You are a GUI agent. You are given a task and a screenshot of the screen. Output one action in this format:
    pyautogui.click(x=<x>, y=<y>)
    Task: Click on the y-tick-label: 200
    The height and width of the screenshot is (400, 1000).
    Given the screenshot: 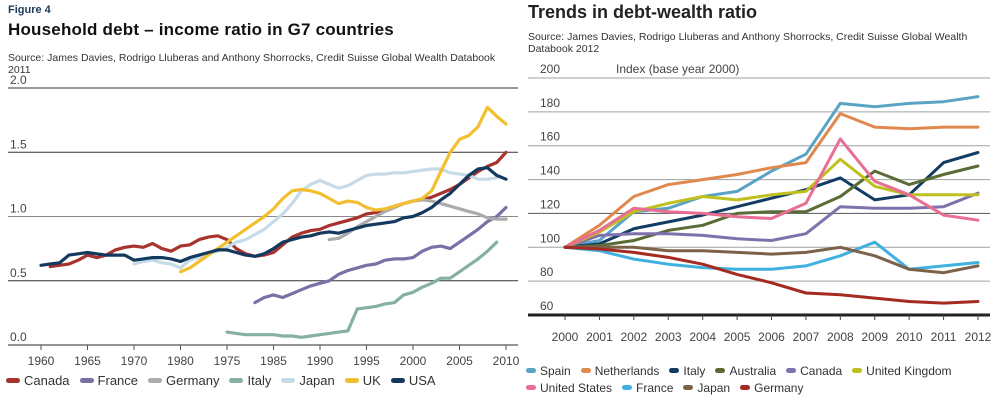 What is the action you would take?
    pyautogui.click(x=550, y=69)
    